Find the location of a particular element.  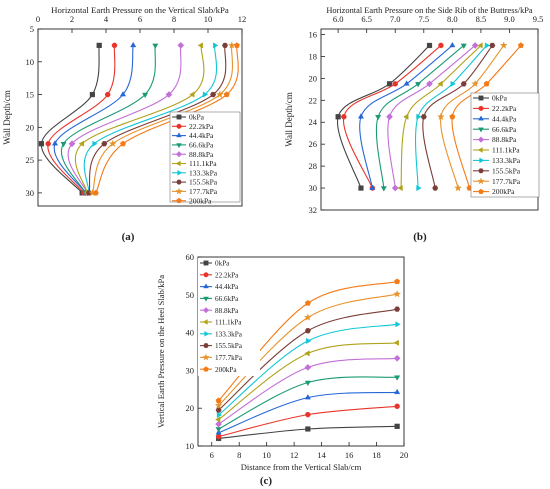

y-tick-label: 30 is located at coordinates (30, 193).